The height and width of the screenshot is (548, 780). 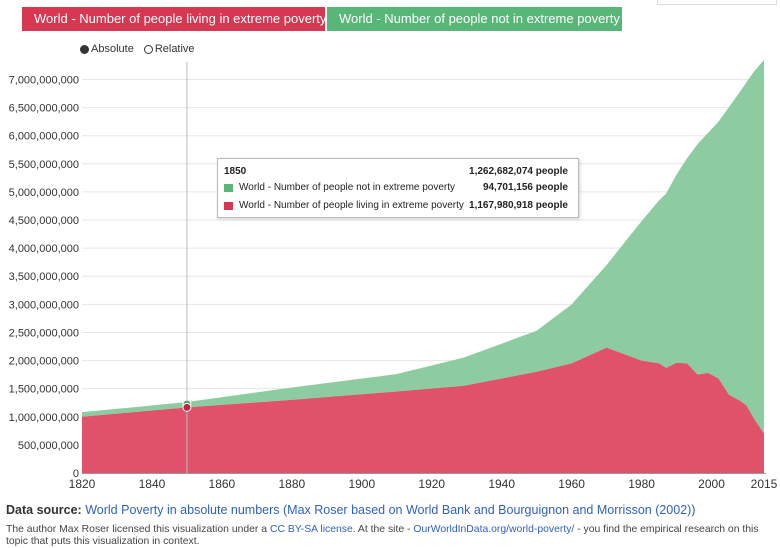 I want to click on y-tick-label: 4,500,000,000, so click(x=44, y=221).